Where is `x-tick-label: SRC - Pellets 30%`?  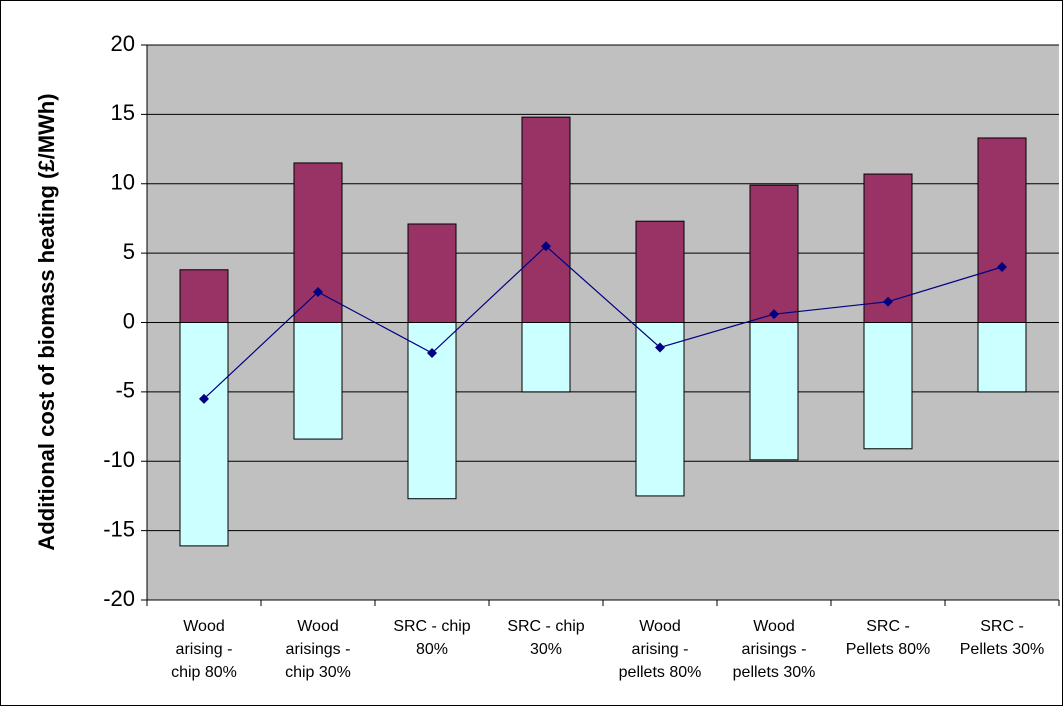
x-tick-label: SRC - Pellets 30% is located at coordinates (1002, 638).